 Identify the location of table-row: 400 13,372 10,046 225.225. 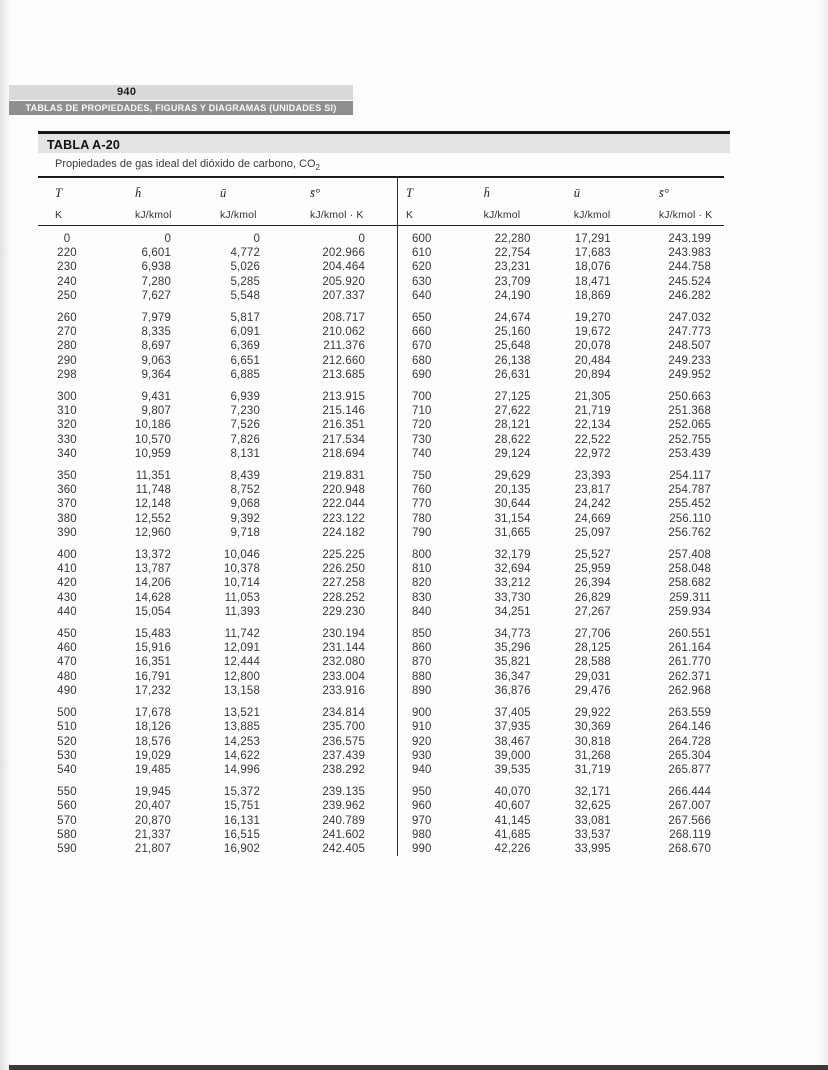
(217, 551).